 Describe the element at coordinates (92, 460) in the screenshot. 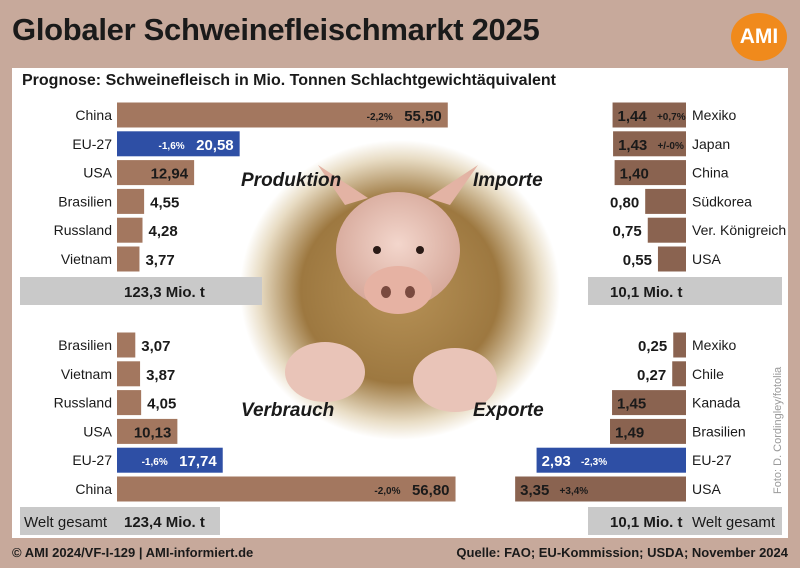

I see `verbrauch-category-label-4: EU-27` at that location.